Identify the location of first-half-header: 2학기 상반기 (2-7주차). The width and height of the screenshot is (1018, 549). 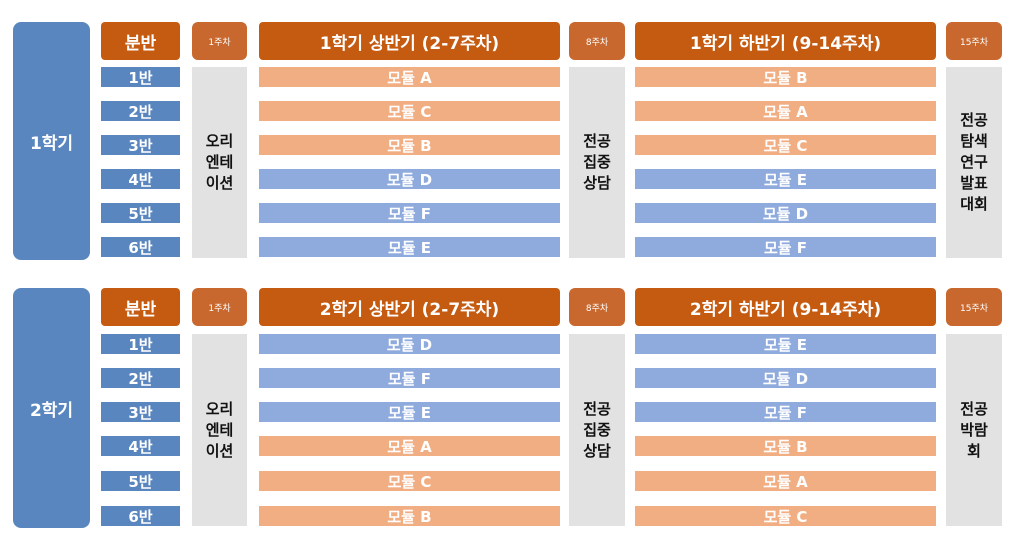
(409, 307).